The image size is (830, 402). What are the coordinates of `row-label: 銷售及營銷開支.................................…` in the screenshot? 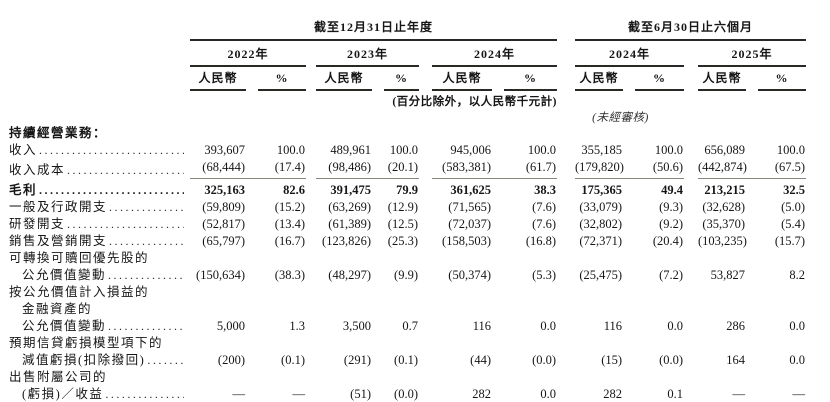 It's located at (96, 241).